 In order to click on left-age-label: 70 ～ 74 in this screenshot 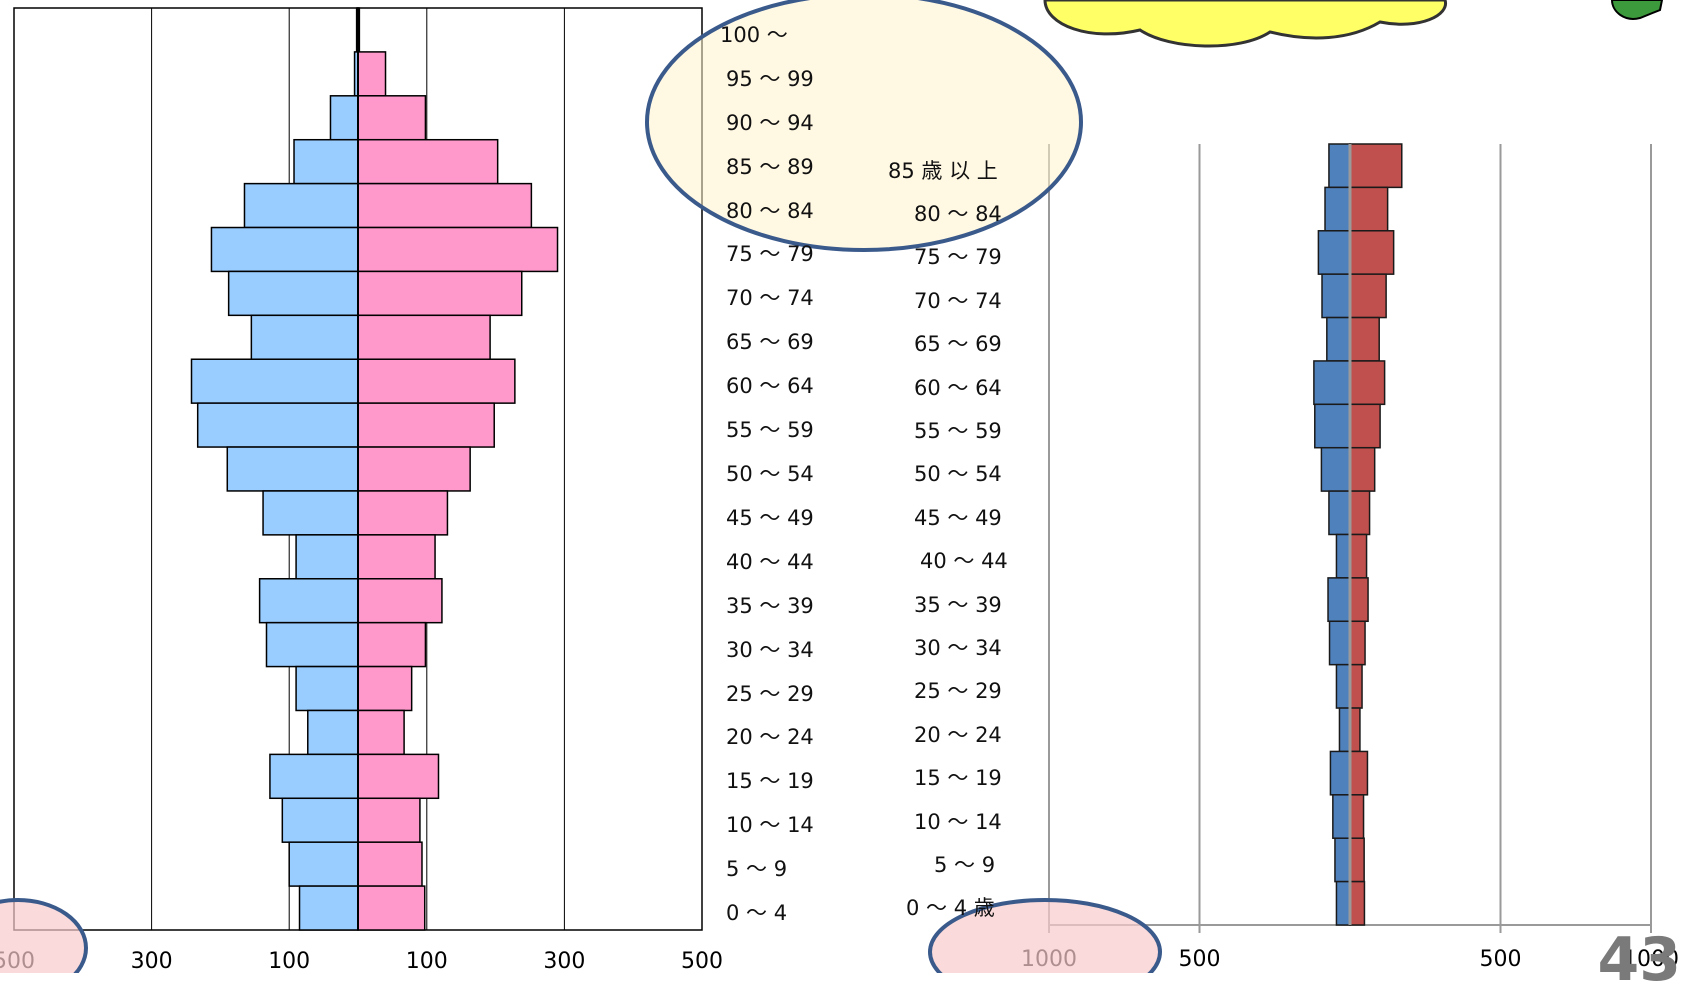, I will do `click(770, 298)`.